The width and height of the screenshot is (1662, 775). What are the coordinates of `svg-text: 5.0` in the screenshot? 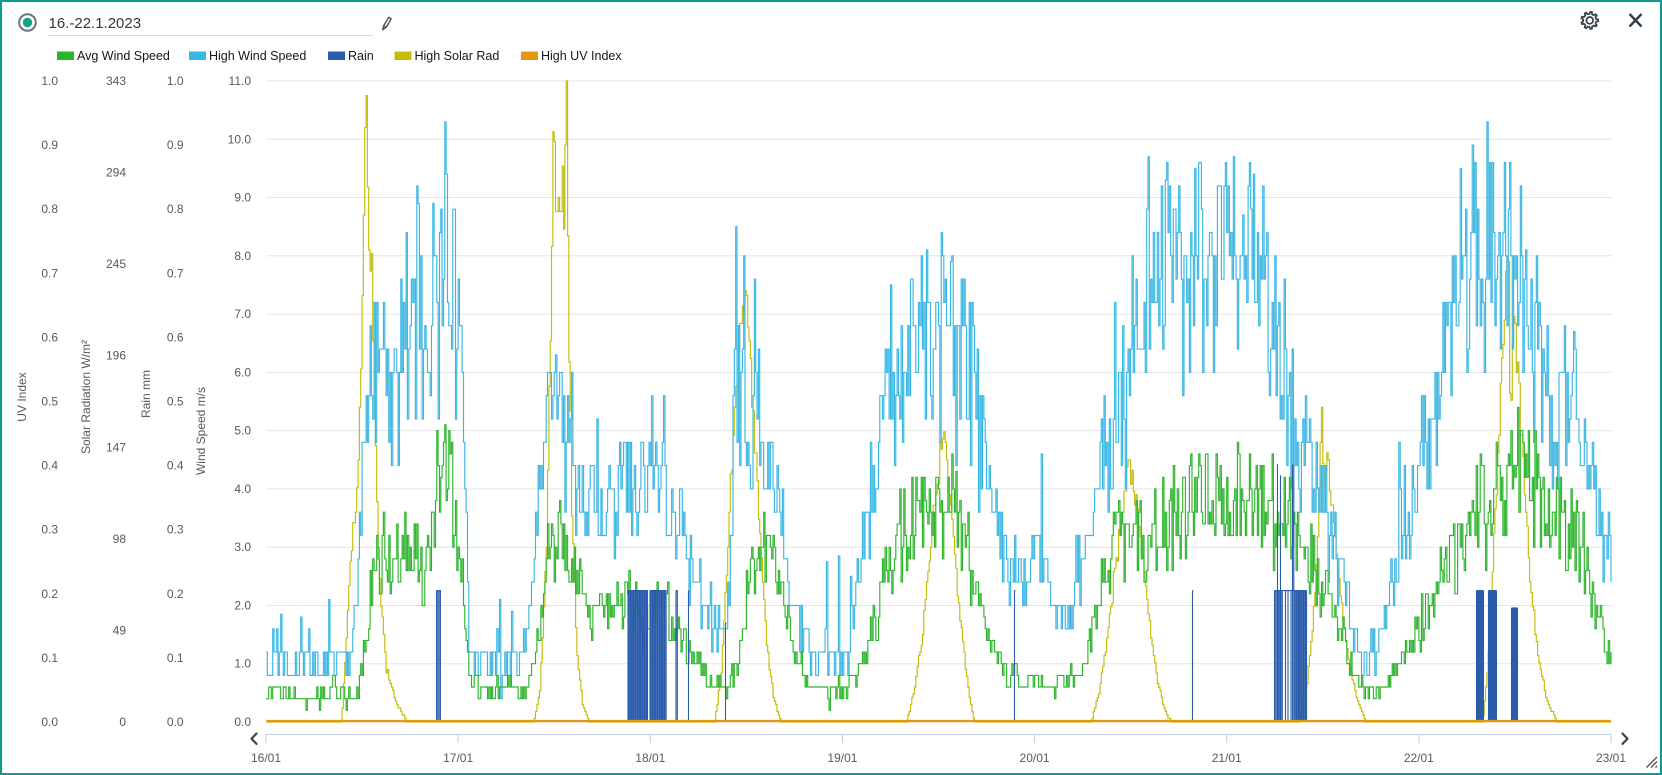 It's located at (242, 431).